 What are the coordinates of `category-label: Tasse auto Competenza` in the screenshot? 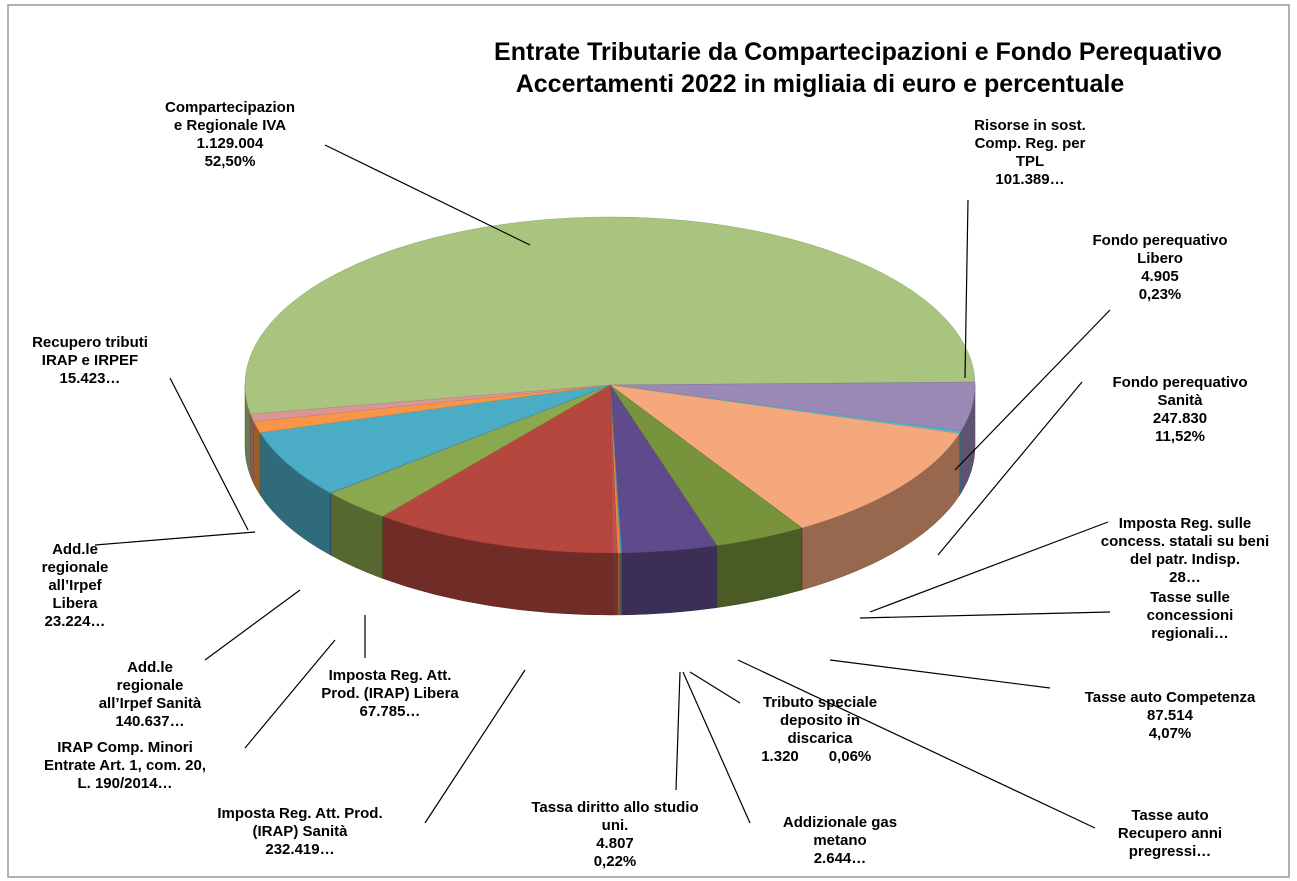 It's located at (1170, 697).